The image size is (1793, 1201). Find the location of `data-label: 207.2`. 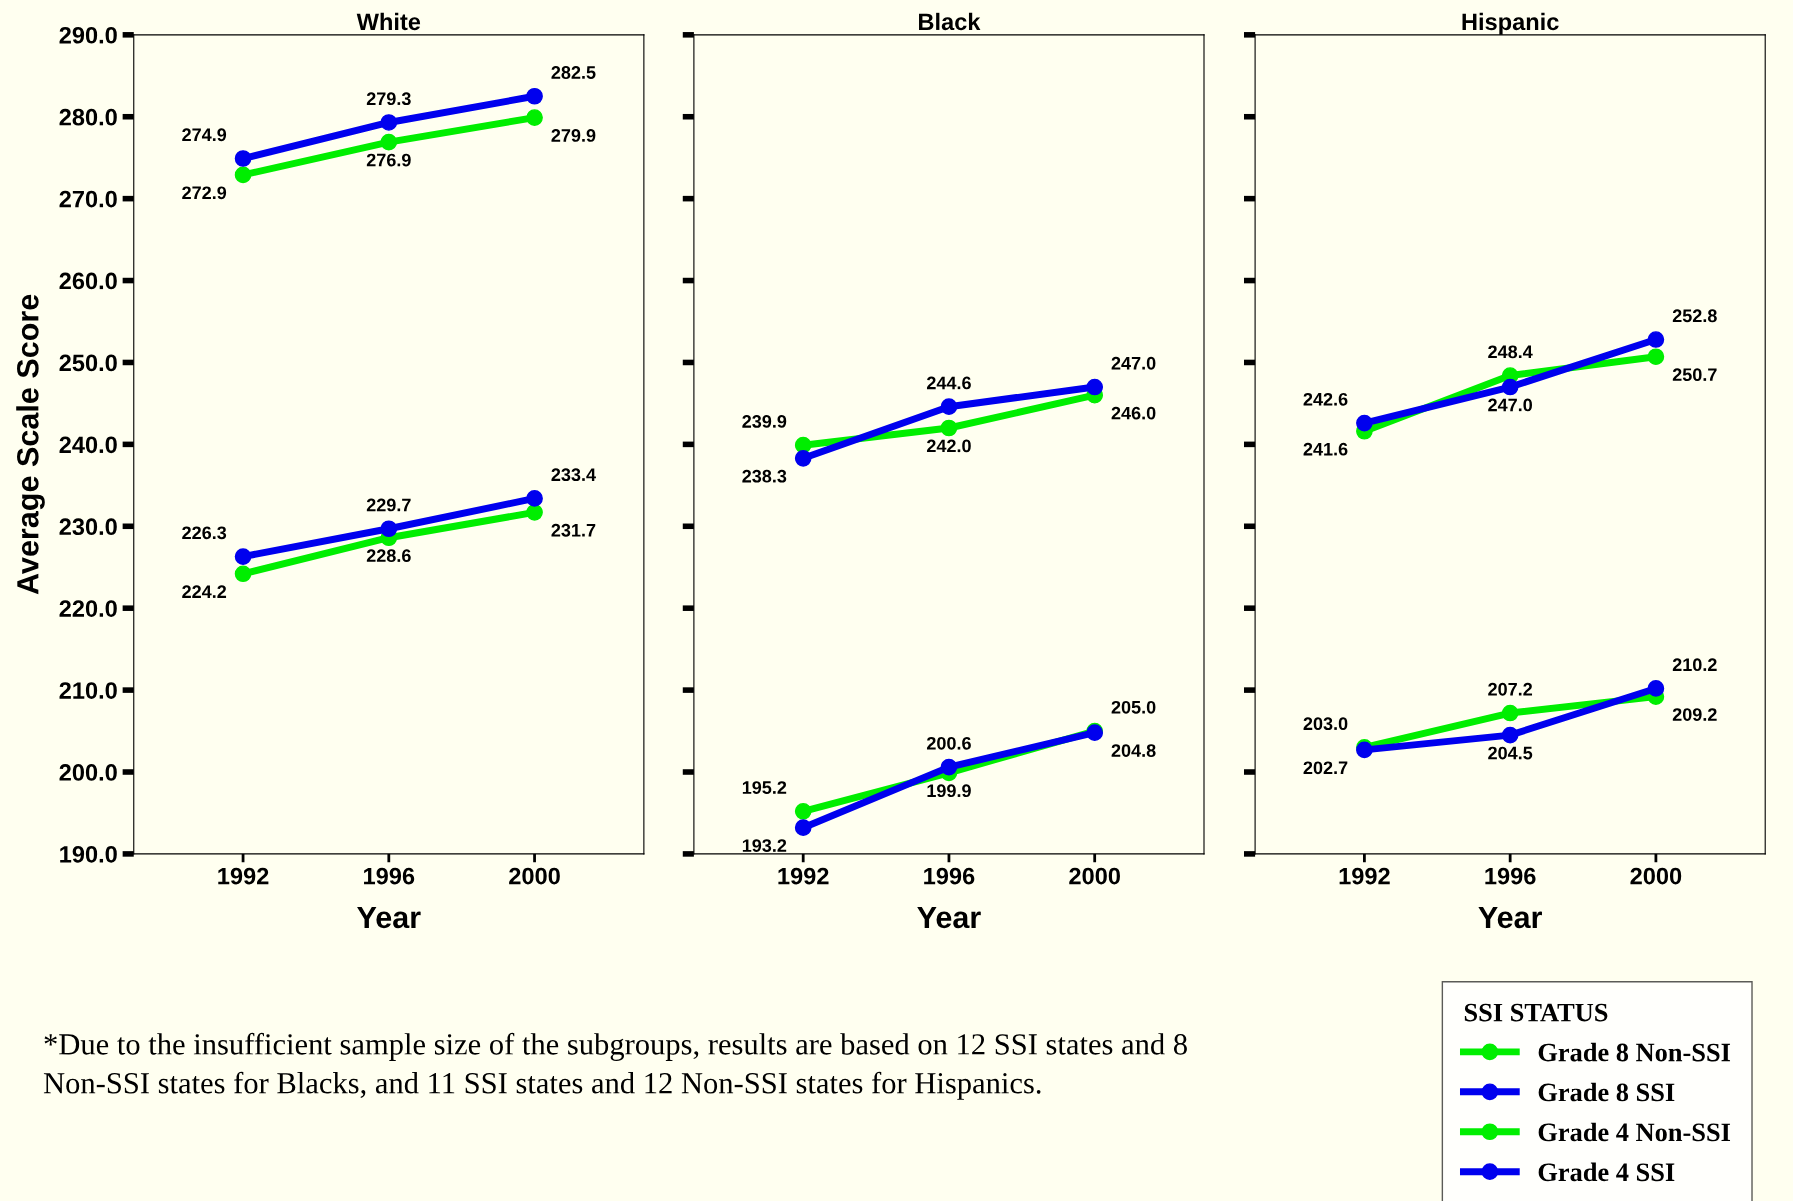

data-label: 207.2 is located at coordinates (1510, 689).